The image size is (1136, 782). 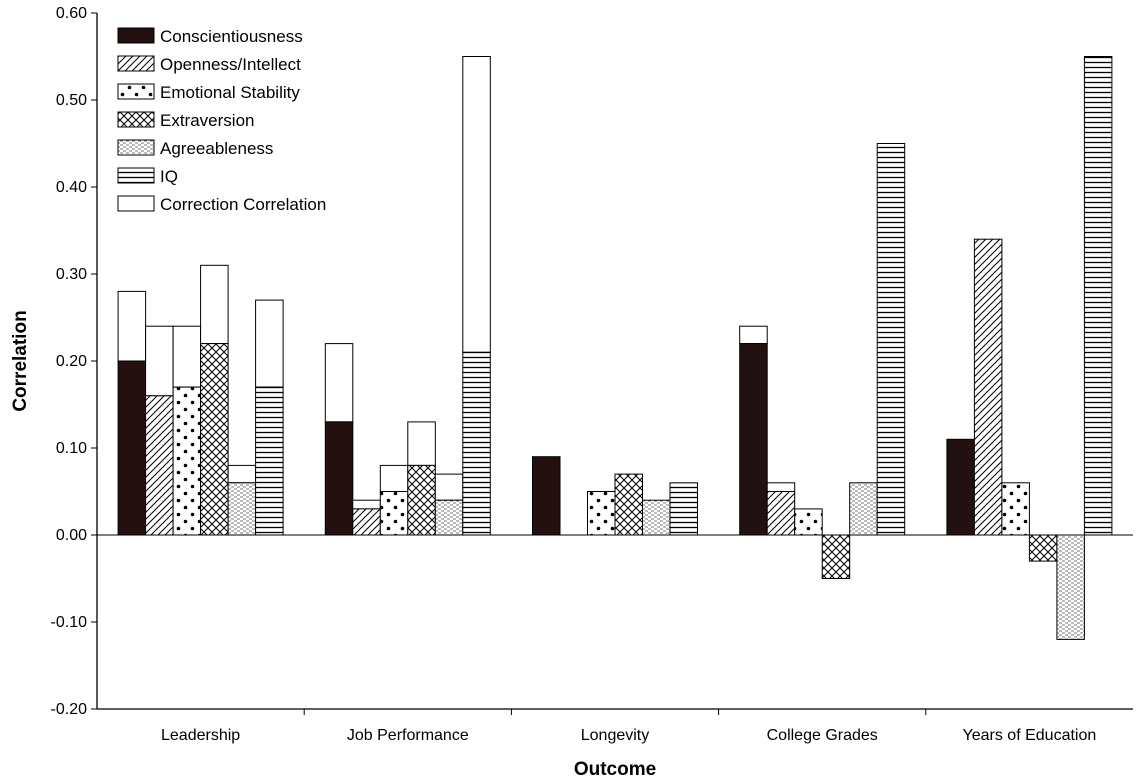 I want to click on bar-extraversion-job-performance, so click(x=421, y=500).